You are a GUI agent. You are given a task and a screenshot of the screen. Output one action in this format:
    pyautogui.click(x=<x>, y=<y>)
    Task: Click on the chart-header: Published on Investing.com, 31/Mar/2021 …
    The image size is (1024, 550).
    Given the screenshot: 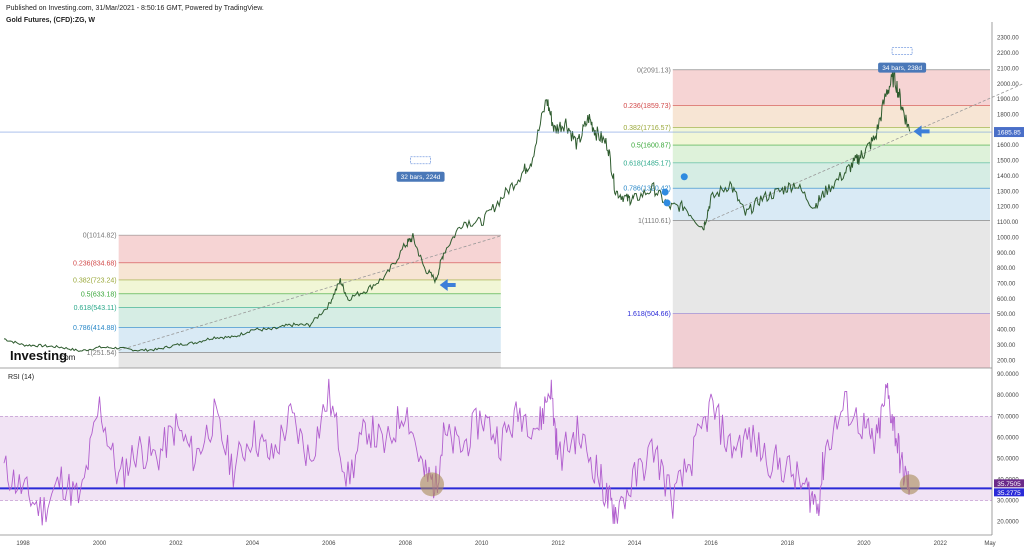 What is the action you would take?
    pyautogui.click(x=135, y=14)
    